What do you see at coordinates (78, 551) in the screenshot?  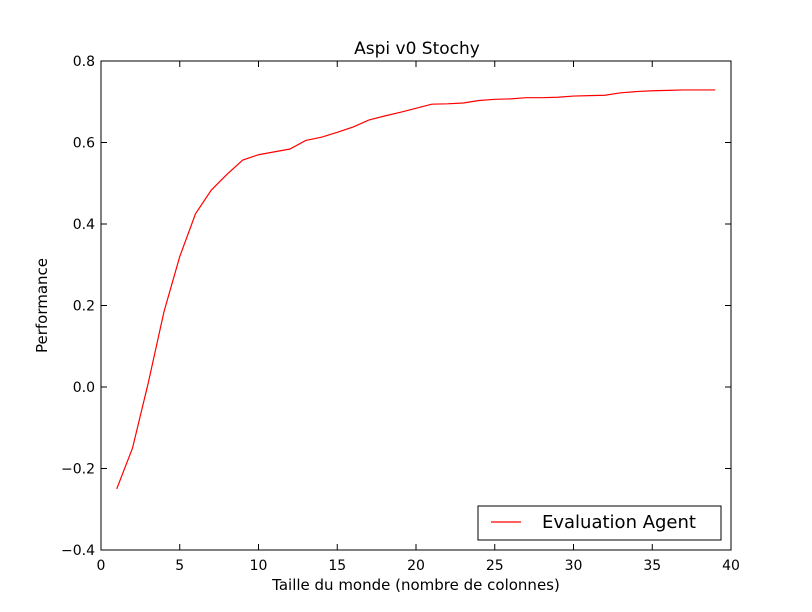 I see `y-tick-label: −0.4` at bounding box center [78, 551].